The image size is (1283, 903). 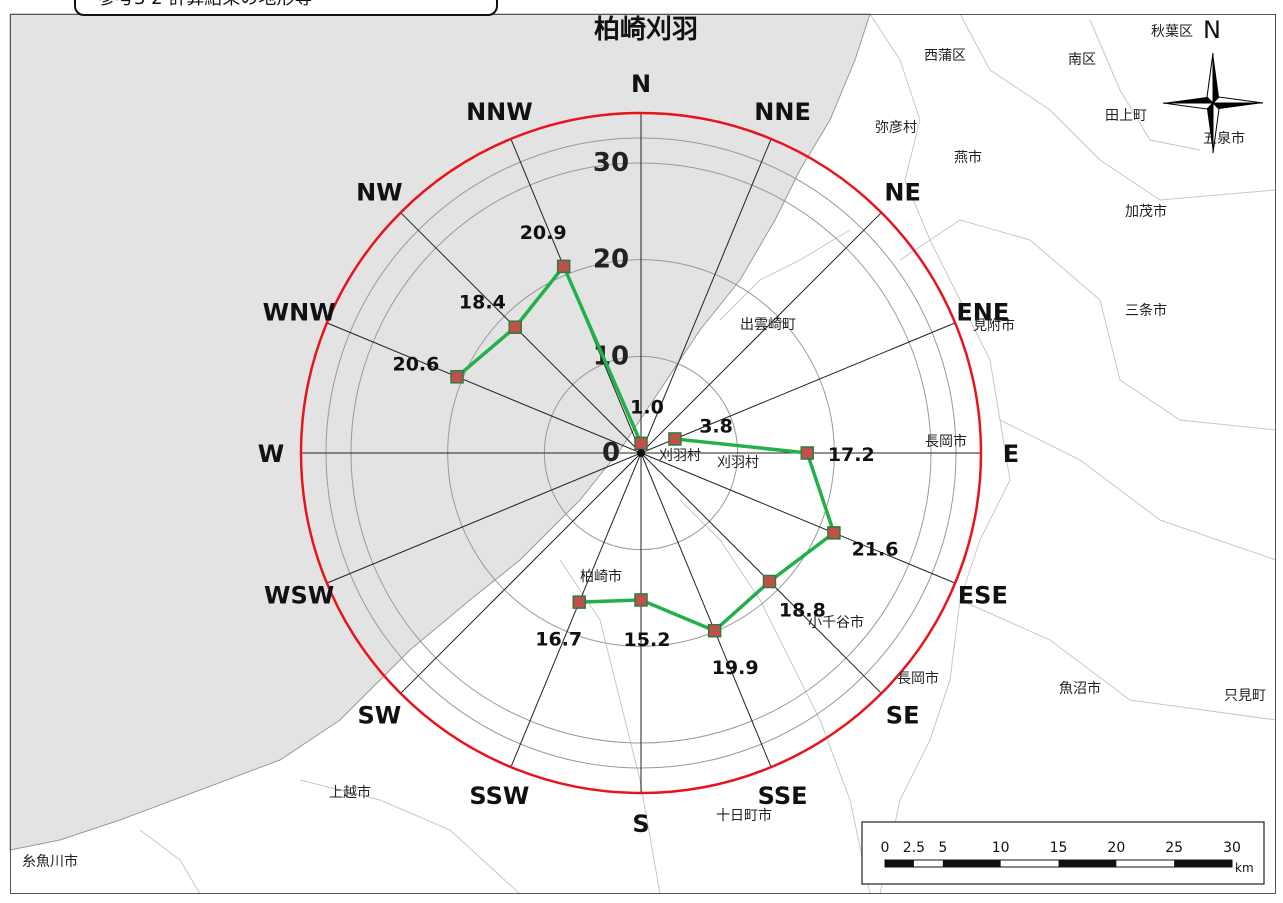 I want to click on compass-icon, so click(x=1213, y=103).